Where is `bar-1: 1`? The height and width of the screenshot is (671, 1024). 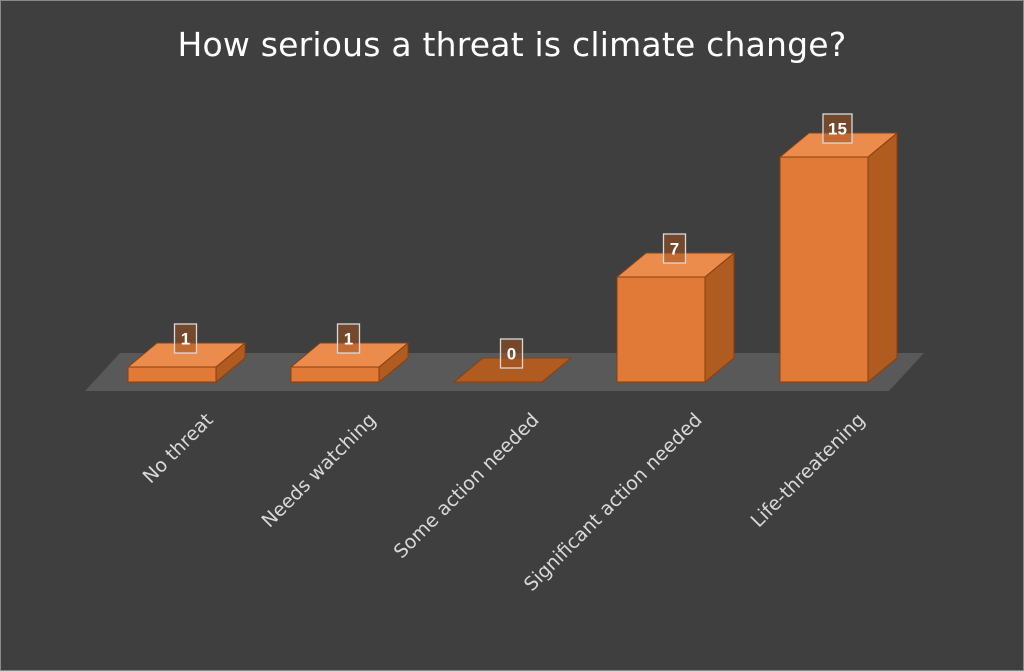
bar-1: 1 is located at coordinates (186, 353).